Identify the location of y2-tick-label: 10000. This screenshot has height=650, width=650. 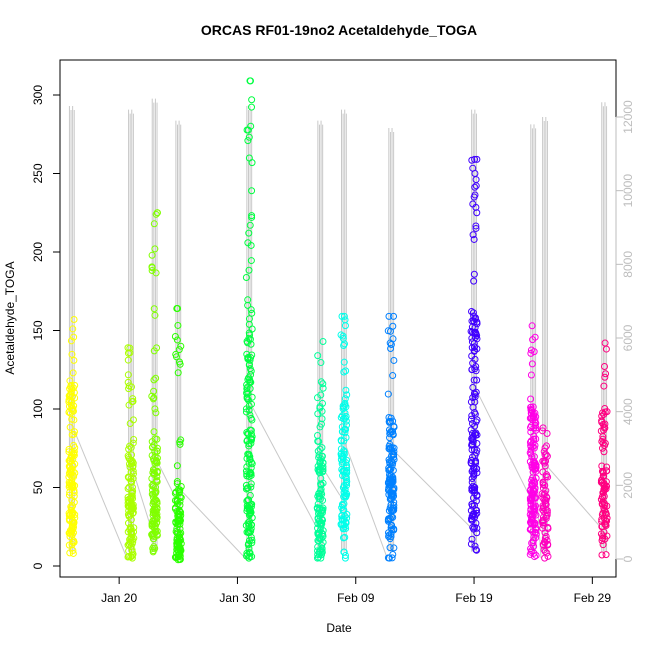
(628, 191).